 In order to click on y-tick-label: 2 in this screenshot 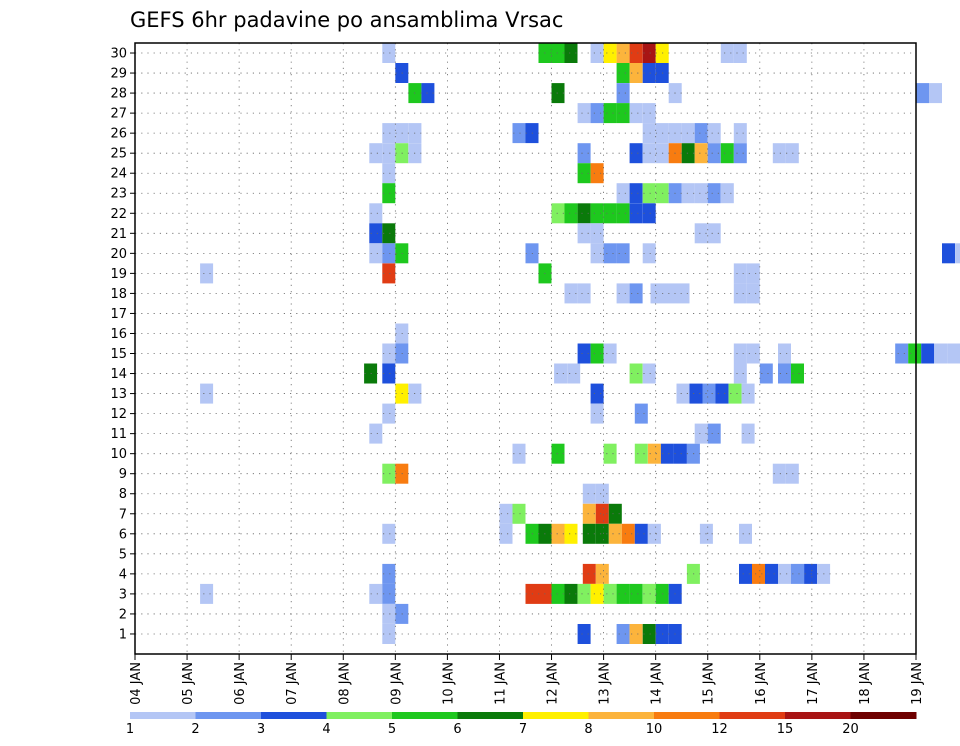, I will do `click(123, 614)`.